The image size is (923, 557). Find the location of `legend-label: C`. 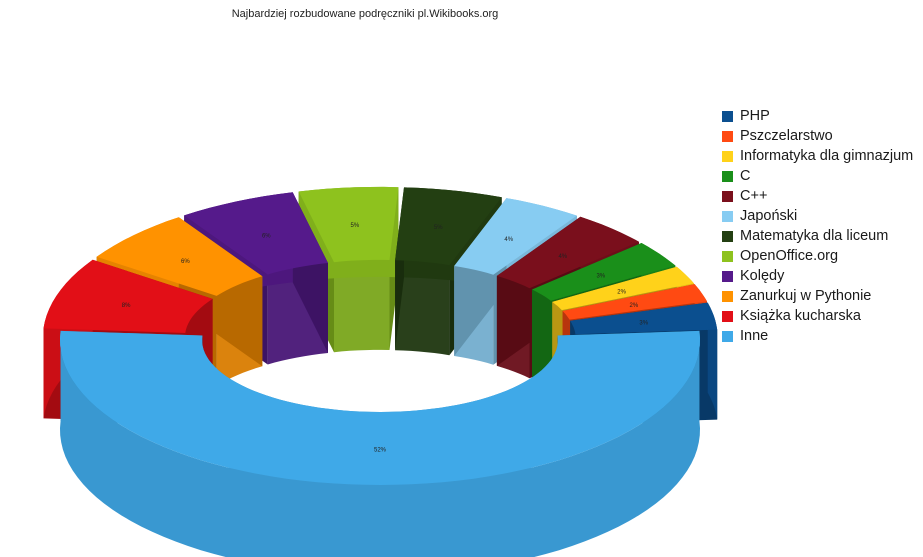

legend-label: C is located at coordinates (745, 176).